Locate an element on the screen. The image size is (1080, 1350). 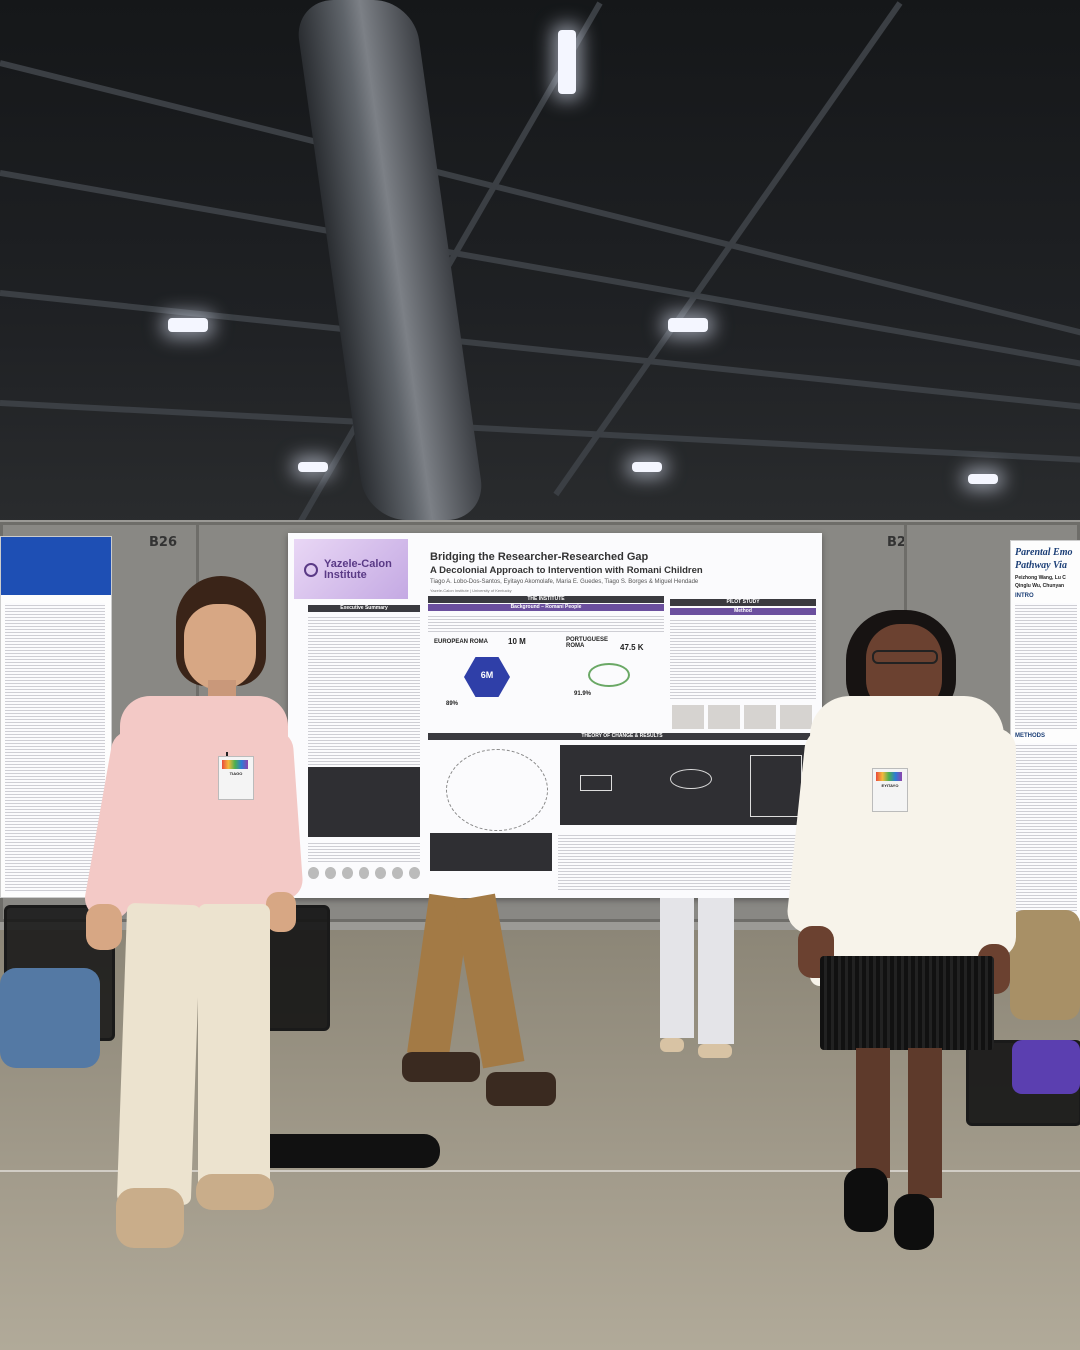
lanyard is located at coordinates (227, 755).